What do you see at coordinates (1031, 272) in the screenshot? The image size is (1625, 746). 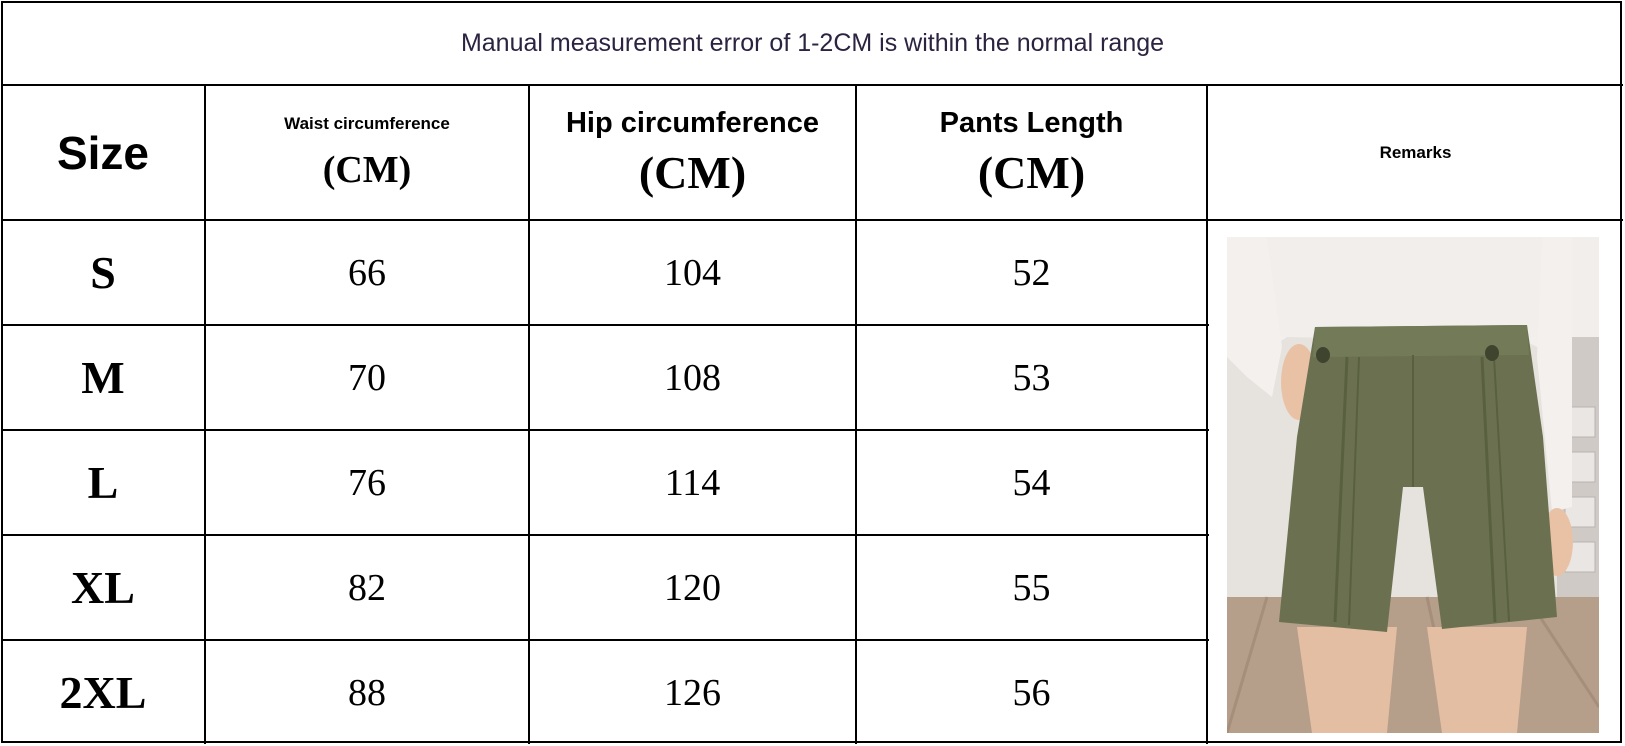 I see `table-row-length: 52` at bounding box center [1031, 272].